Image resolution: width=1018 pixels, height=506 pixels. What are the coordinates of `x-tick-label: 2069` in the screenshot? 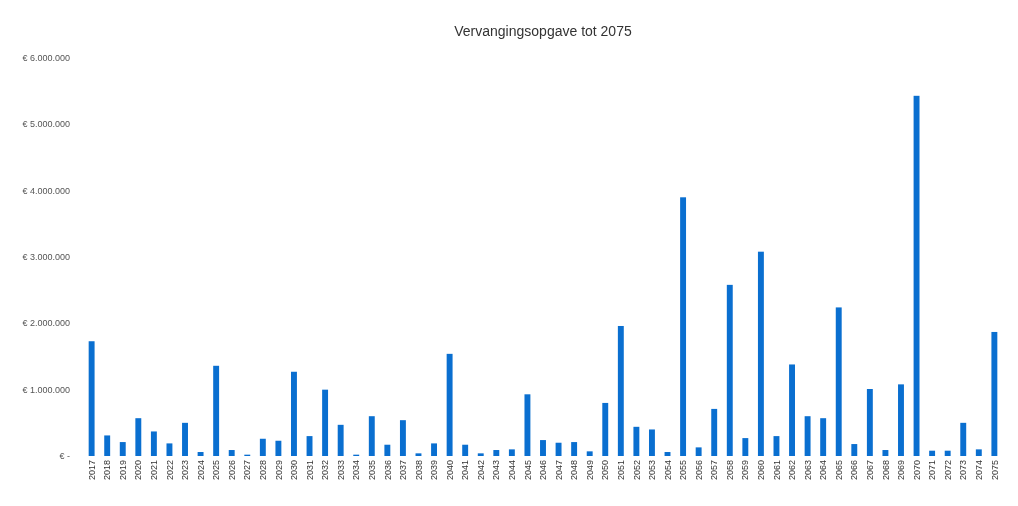 It's located at (901, 470).